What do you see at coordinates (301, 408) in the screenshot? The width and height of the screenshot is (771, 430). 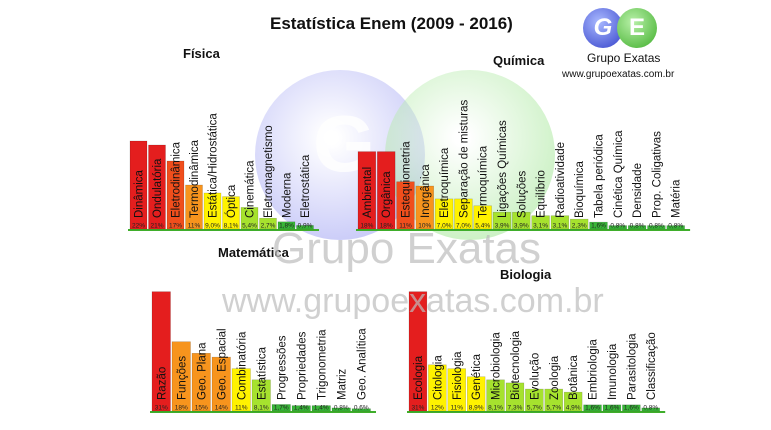 I see `matematica-value-label: 1,4%` at bounding box center [301, 408].